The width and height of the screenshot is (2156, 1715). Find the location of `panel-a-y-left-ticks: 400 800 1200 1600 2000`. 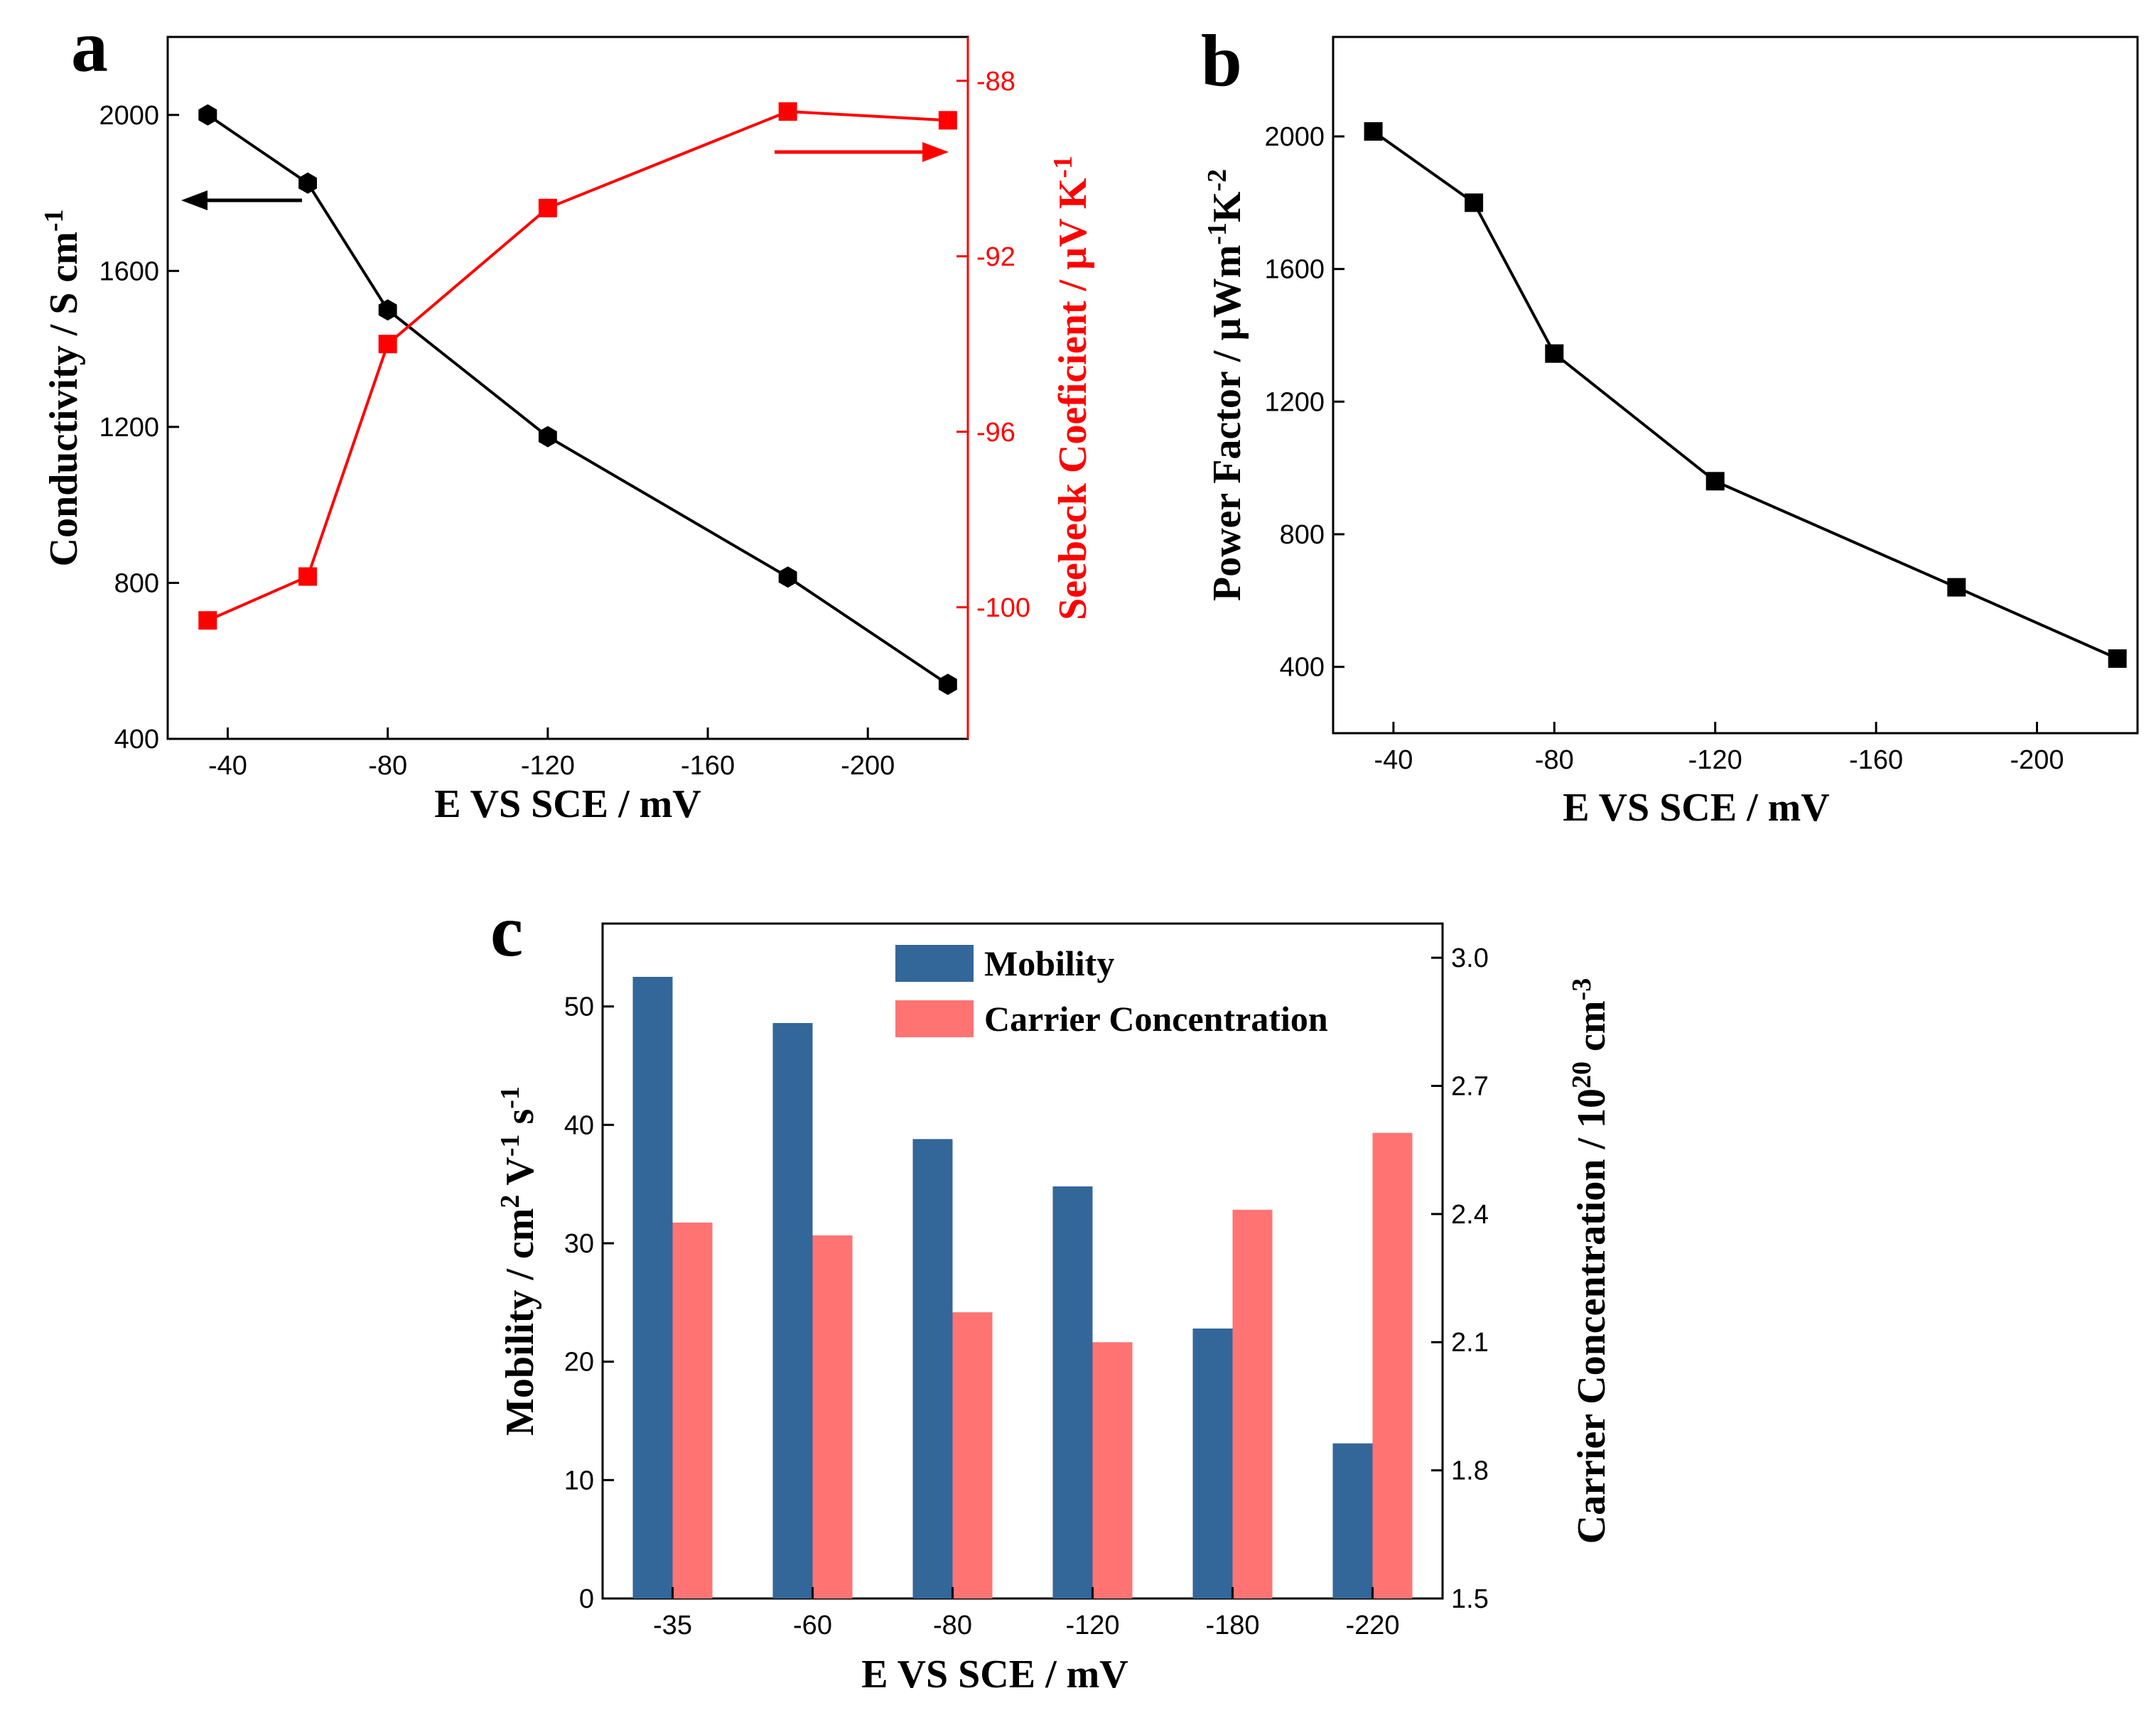

panel-a-y-left-ticks: 400 800 1200 1600 2000 is located at coordinates (139, 427).